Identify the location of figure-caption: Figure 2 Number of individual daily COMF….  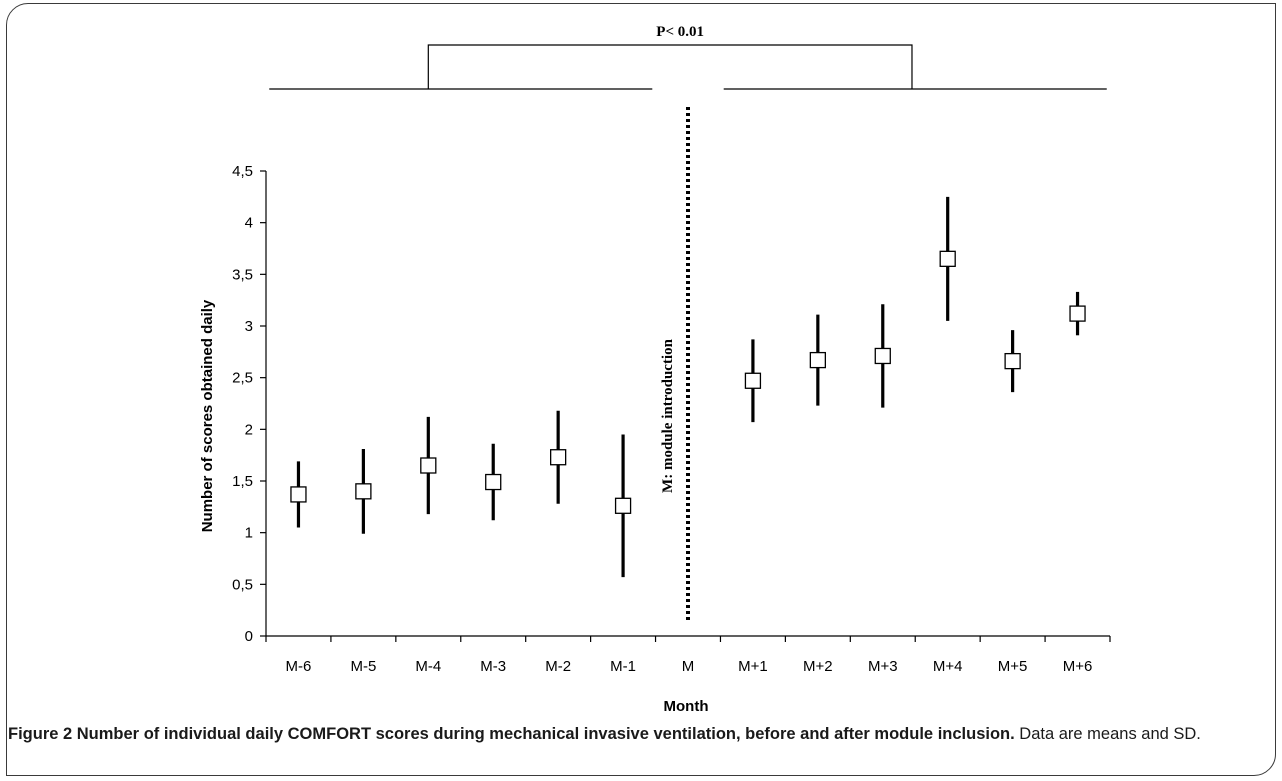
(639, 734).